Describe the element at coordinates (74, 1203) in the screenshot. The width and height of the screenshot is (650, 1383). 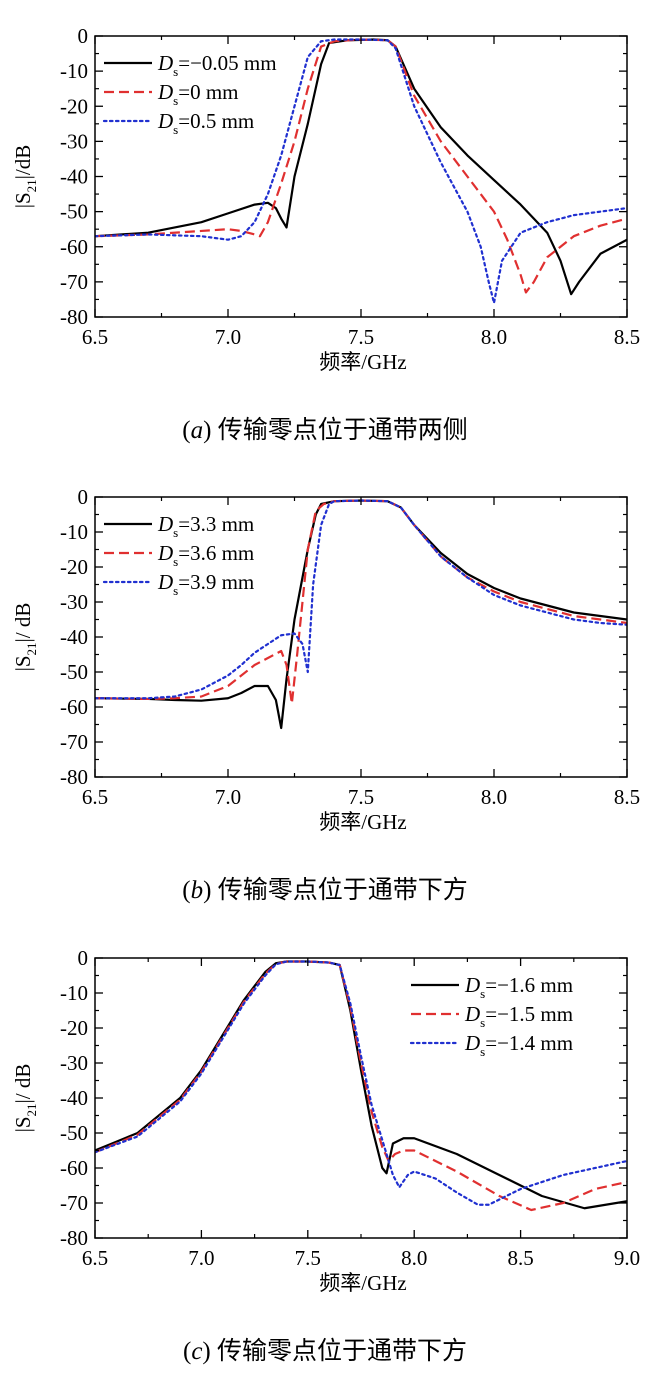
I see `y-tick-label-c: -70` at that location.